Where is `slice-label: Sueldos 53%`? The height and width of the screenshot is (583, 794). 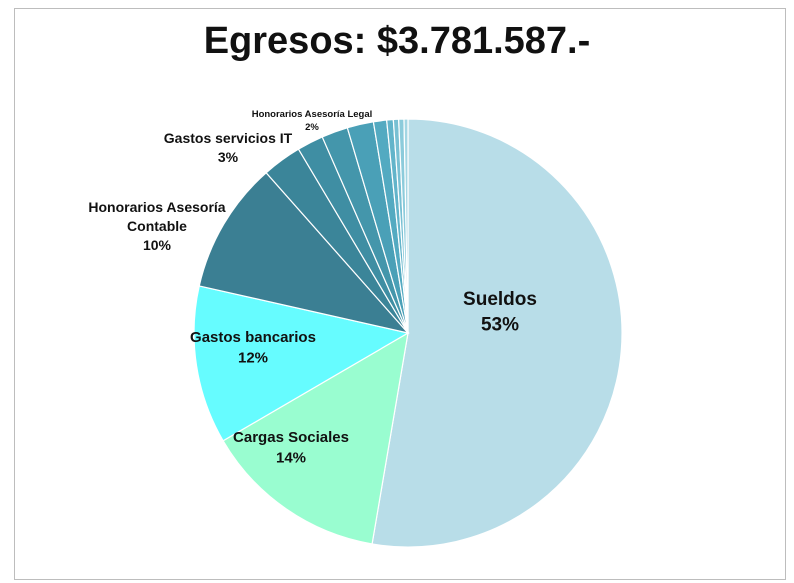
slice-label: Sueldos 53% is located at coordinates (500, 312).